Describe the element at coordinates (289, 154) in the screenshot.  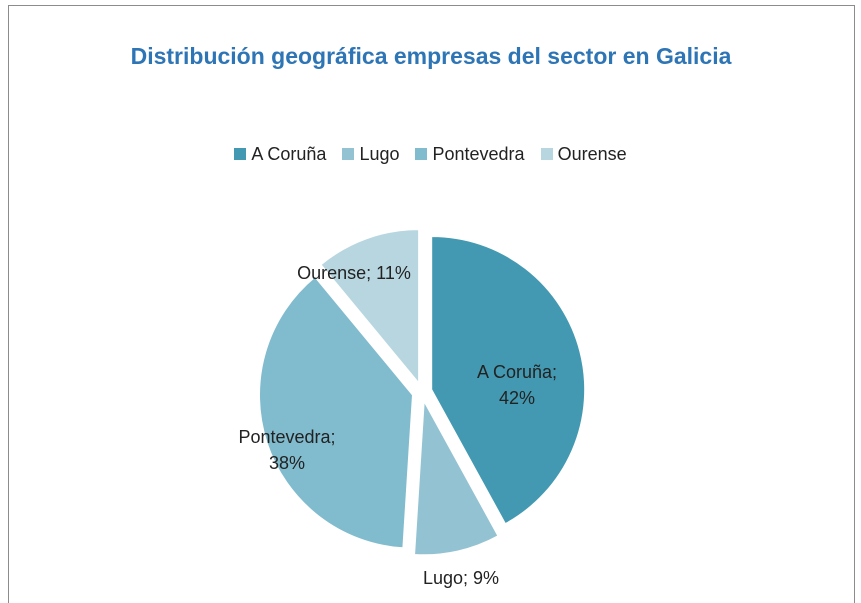
I see `legend-label: A Coruña` at that location.